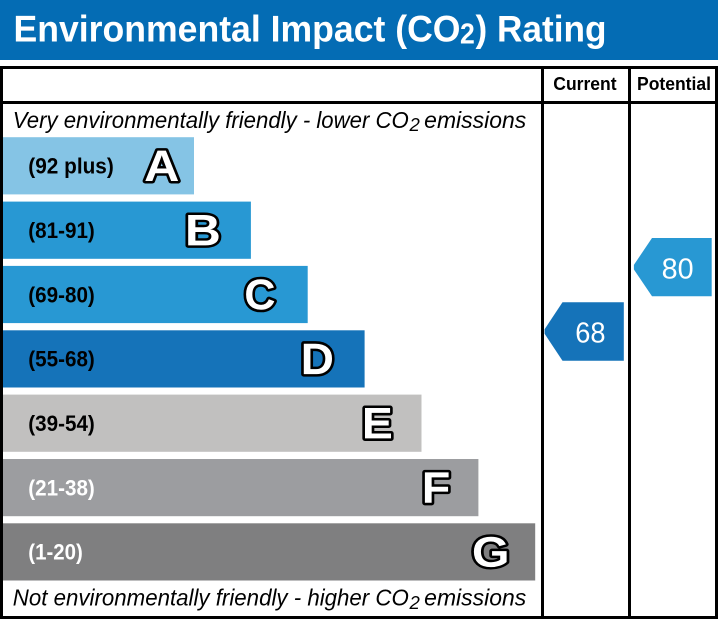  What do you see at coordinates (61, 294) in the screenshot?
I see `svg-text: (69-80)` at bounding box center [61, 294].